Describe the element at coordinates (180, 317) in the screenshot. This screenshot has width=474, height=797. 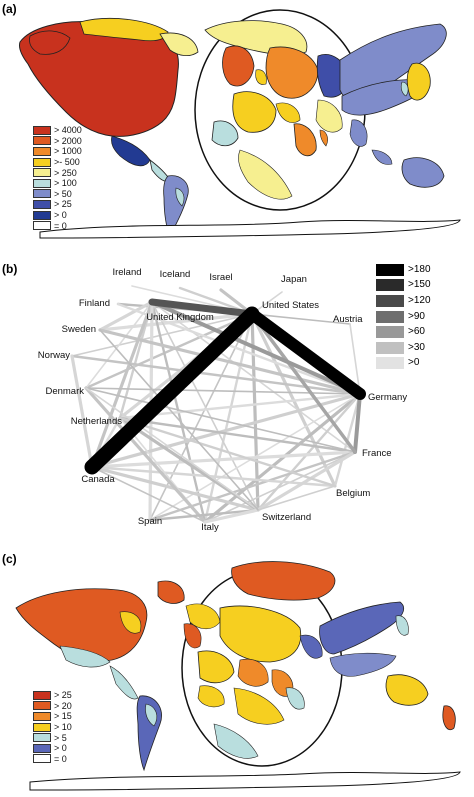
I see `node-label-uk: United Kingdom` at that location.